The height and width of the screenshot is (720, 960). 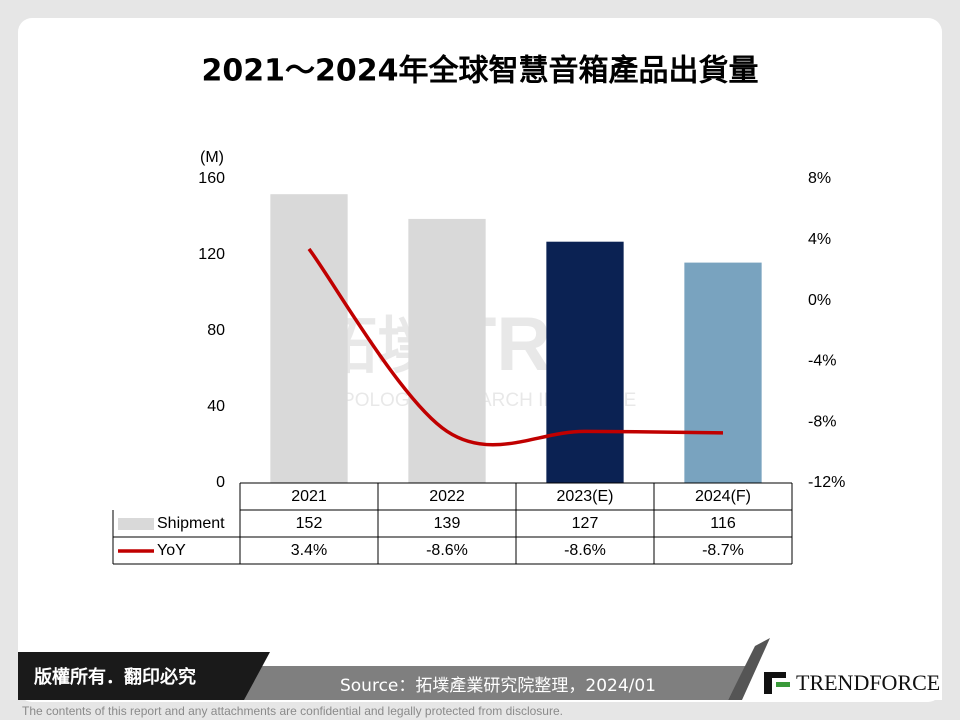 I want to click on legend-label: Shipment, so click(x=191, y=523).